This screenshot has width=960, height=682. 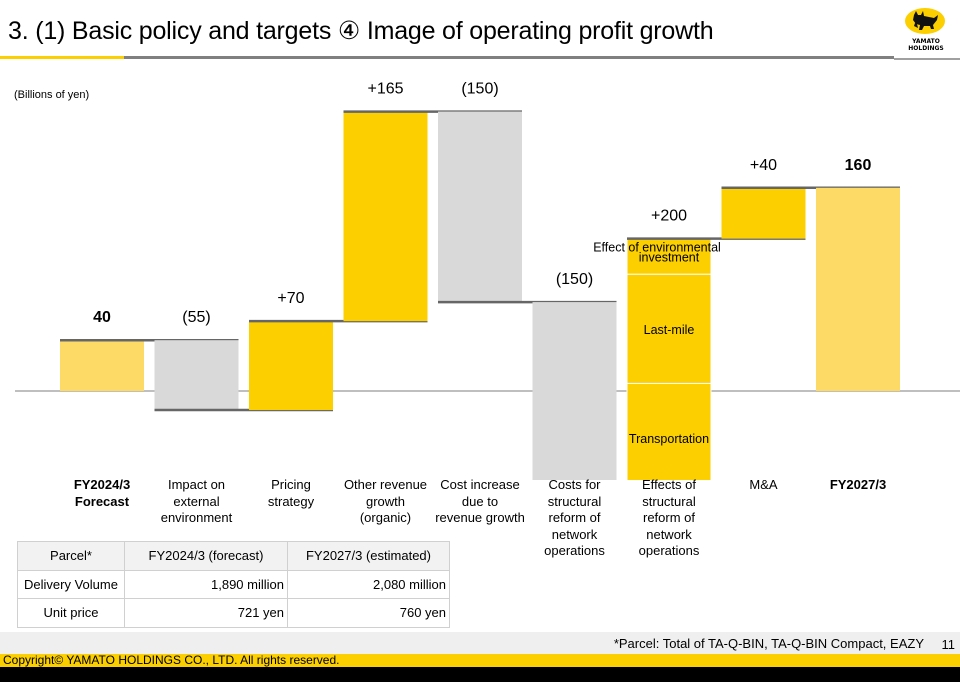 What do you see at coordinates (62, 57) in the screenshot?
I see `title-underline-accent` at bounding box center [62, 57].